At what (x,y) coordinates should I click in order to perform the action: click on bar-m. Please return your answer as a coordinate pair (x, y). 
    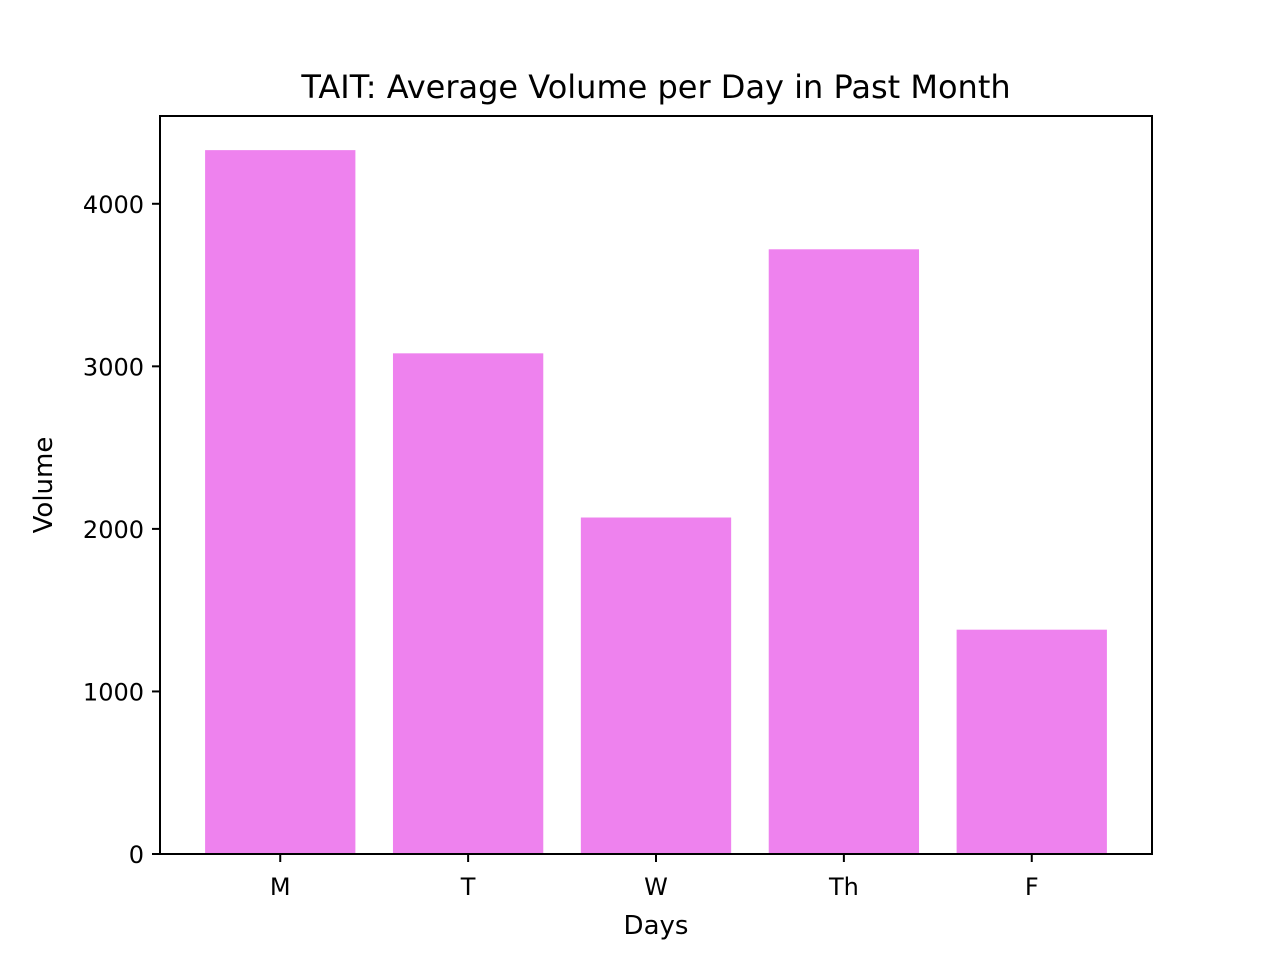
    Looking at the image, I should click on (280, 502).